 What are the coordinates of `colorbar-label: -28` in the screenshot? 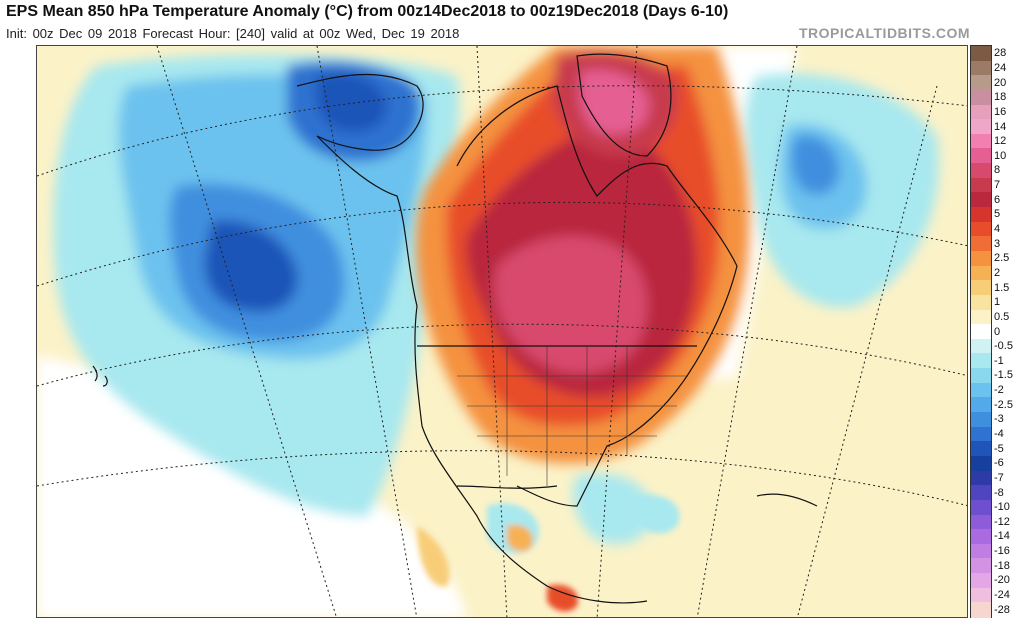 It's located at (1002, 609).